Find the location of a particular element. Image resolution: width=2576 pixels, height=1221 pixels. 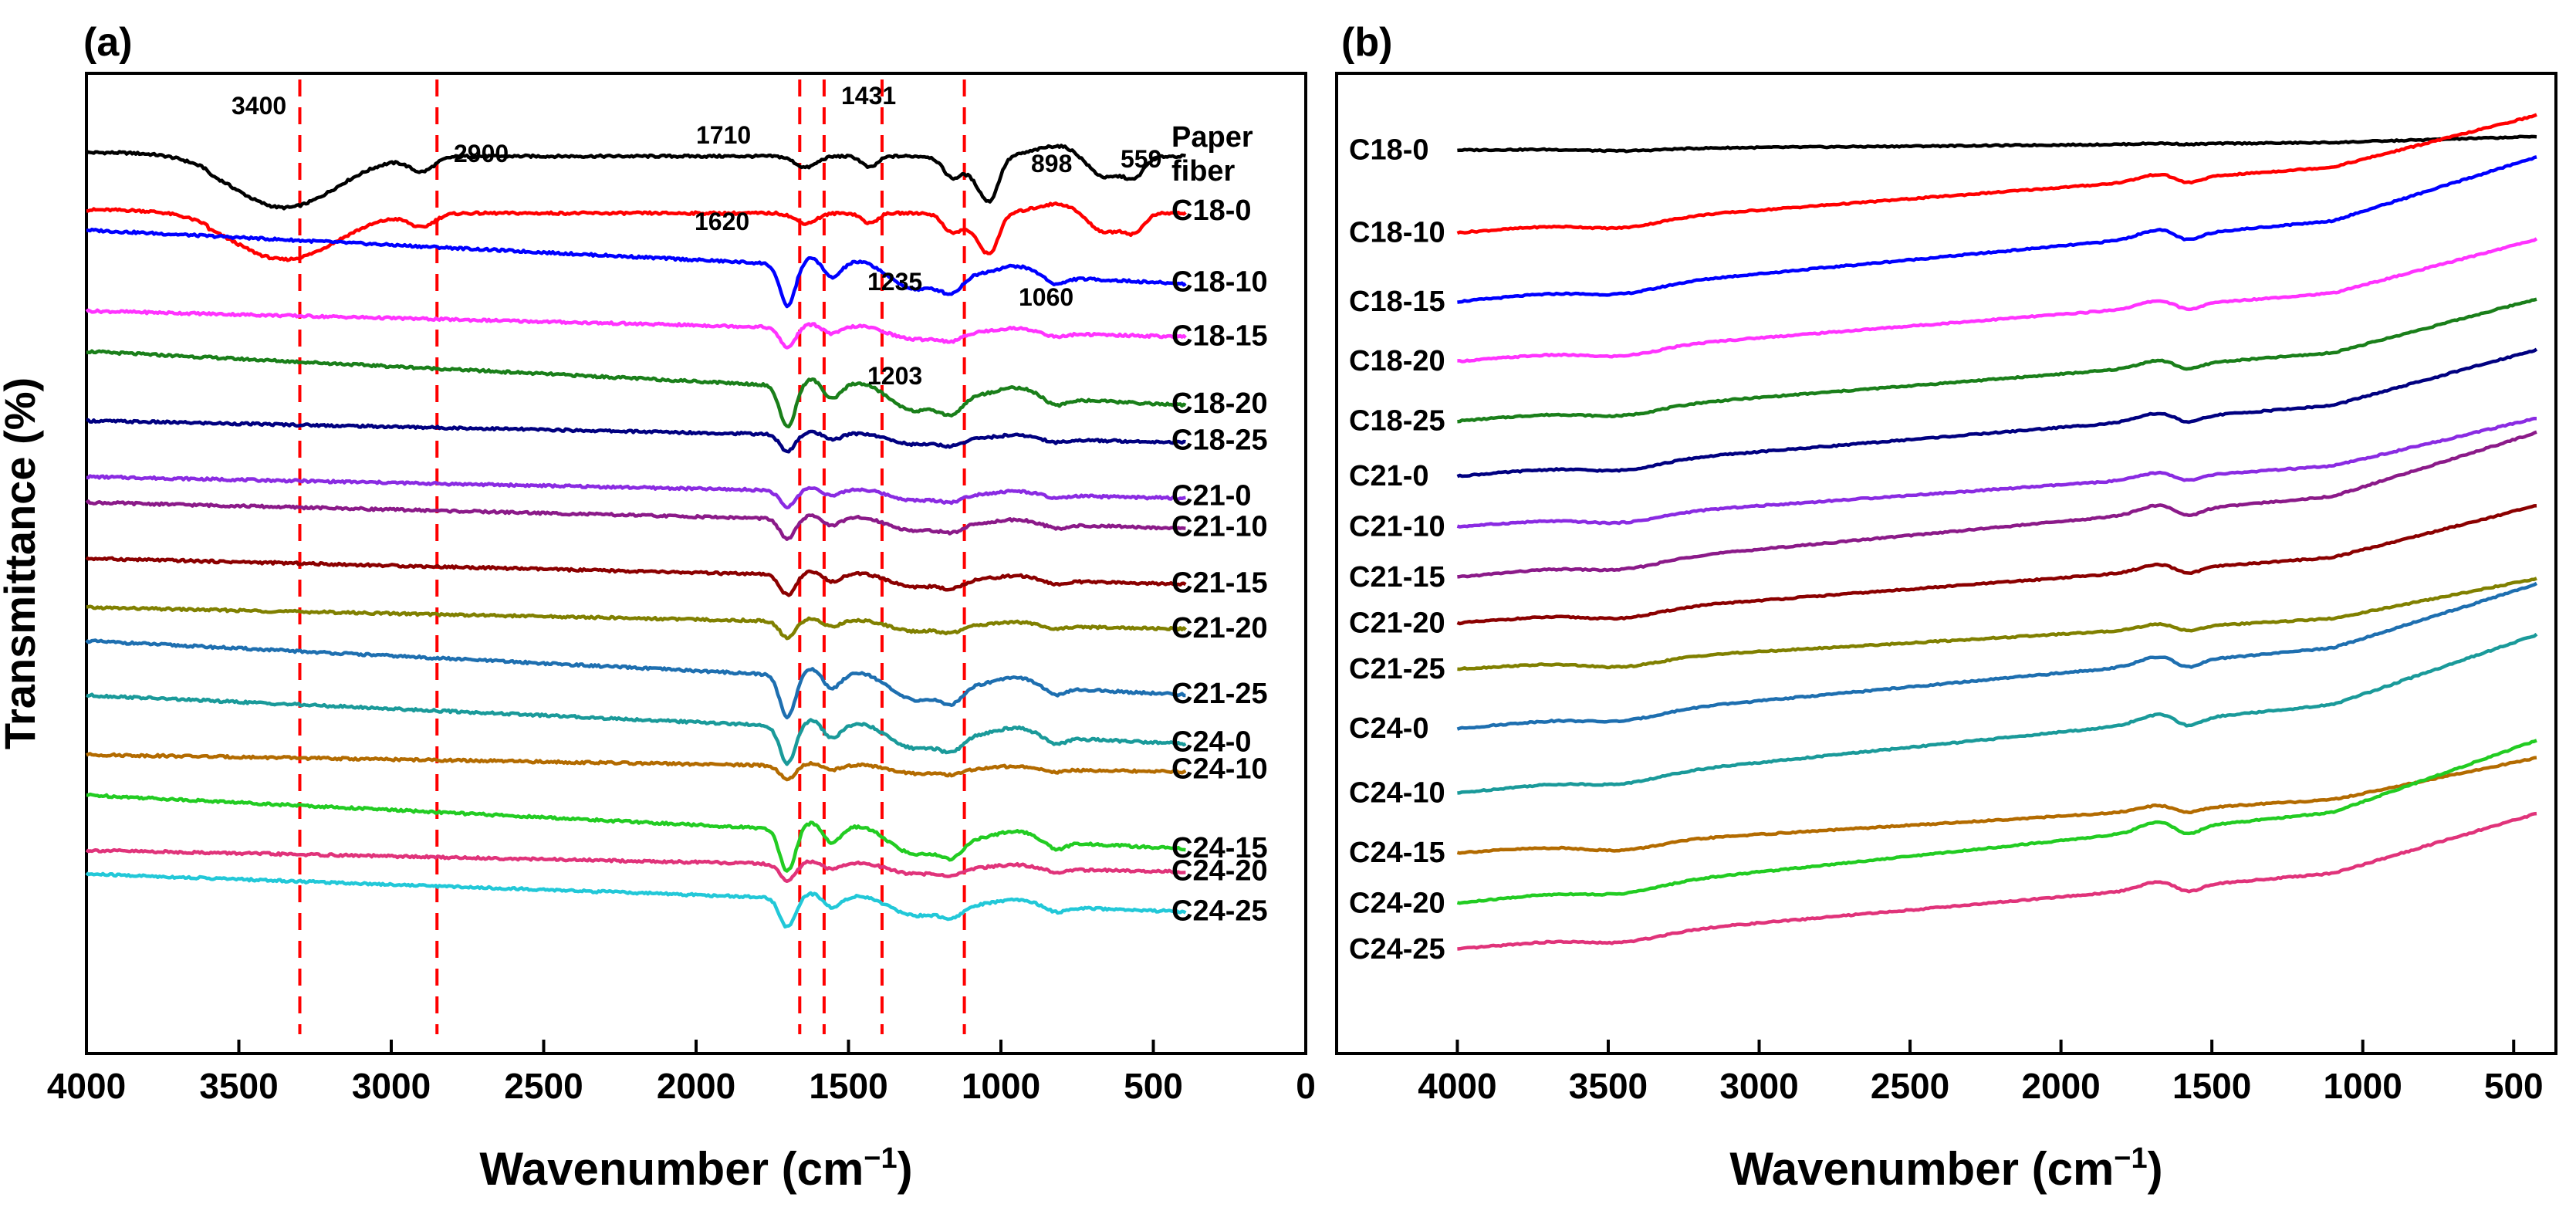

series-label-b-c18-15: C18-15 is located at coordinates (1397, 302).